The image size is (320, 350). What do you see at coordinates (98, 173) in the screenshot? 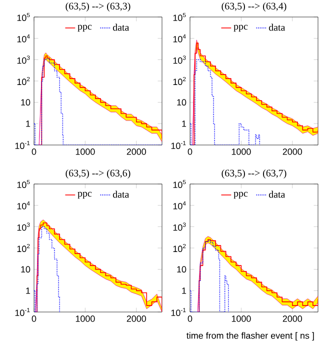
I see `chart-title: (63,5) --> (63,6)` at bounding box center [98, 173].